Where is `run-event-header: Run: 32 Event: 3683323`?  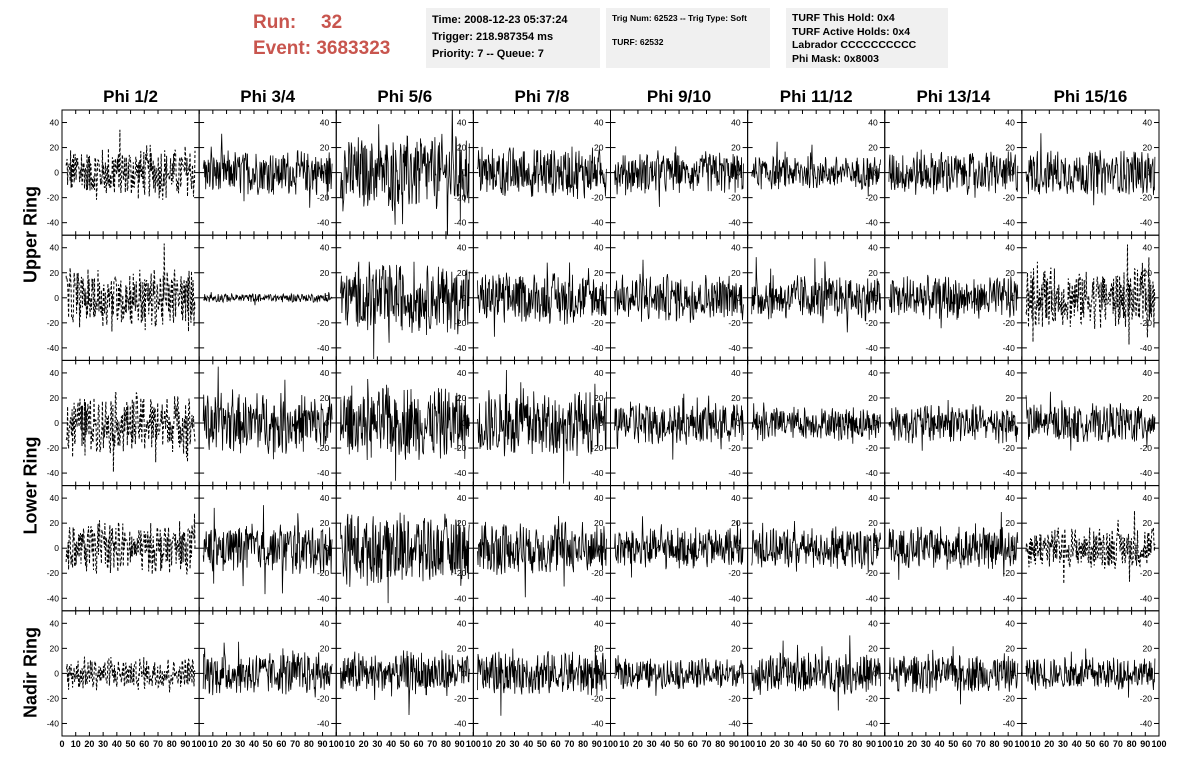
run-event-header: Run: 32 Event: 3683323 is located at coordinates (321, 36).